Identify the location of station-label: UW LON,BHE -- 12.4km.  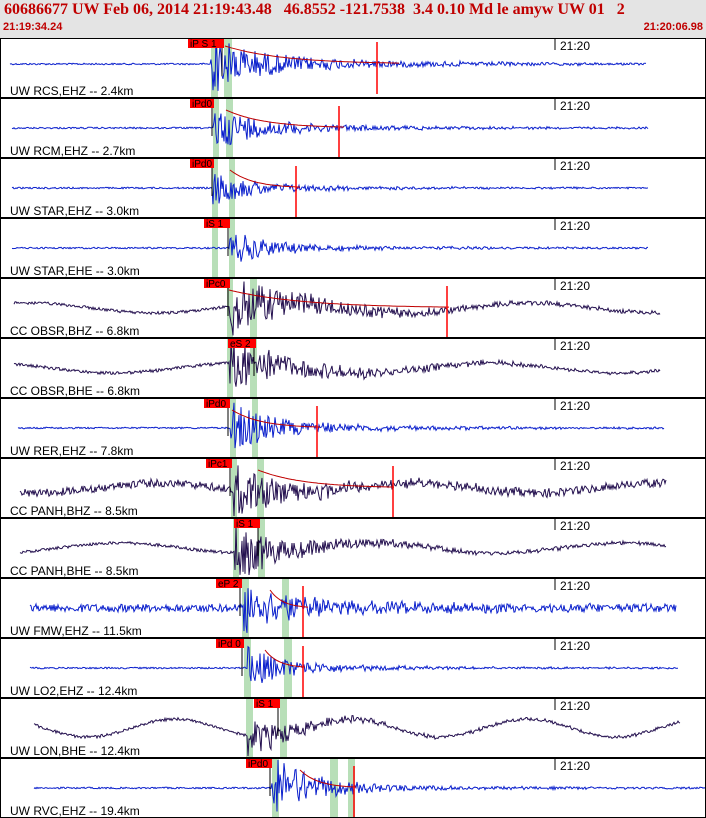
(75, 751).